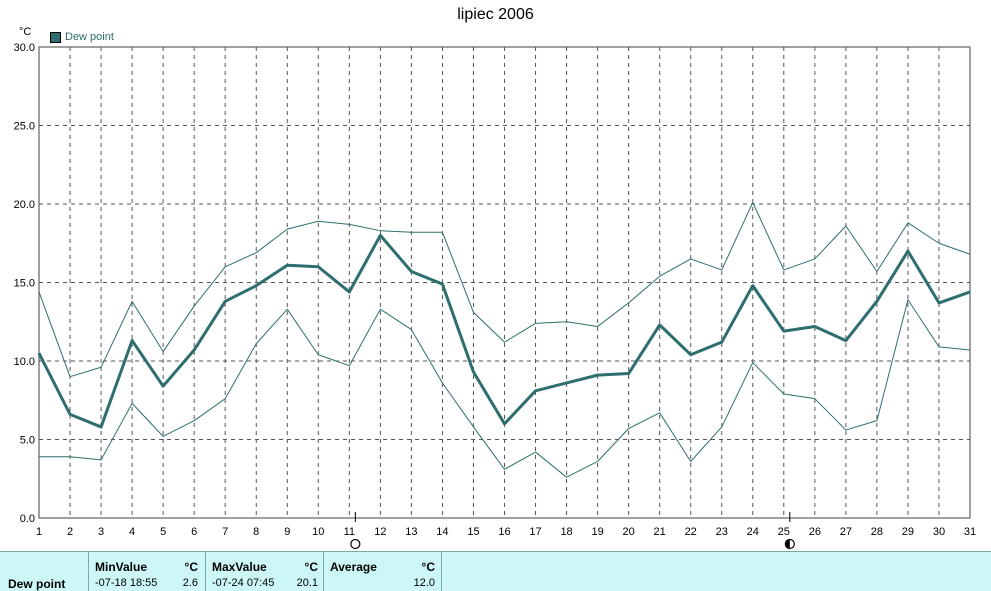  I want to click on y-unit-label: °C, so click(25, 32).